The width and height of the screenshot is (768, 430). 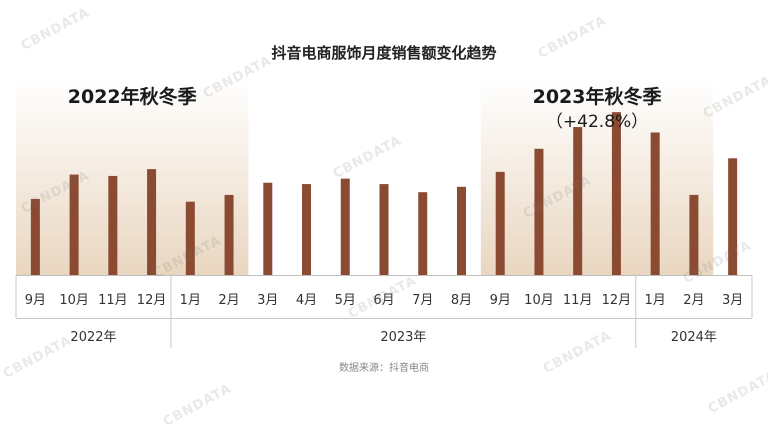 What do you see at coordinates (597, 96) in the screenshot?
I see `highlight-label: 2023年秋冬季` at bounding box center [597, 96].